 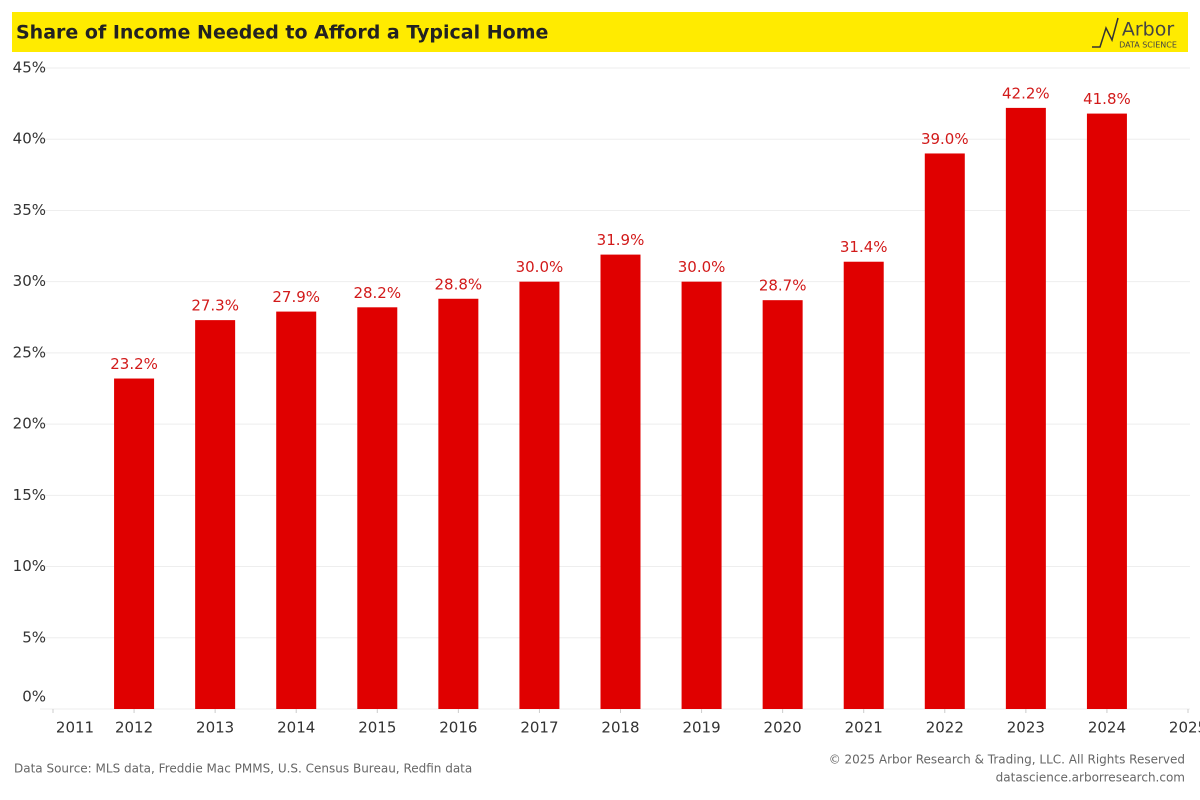 What do you see at coordinates (458, 728) in the screenshot?
I see `x-tick-label: 2016` at bounding box center [458, 728].